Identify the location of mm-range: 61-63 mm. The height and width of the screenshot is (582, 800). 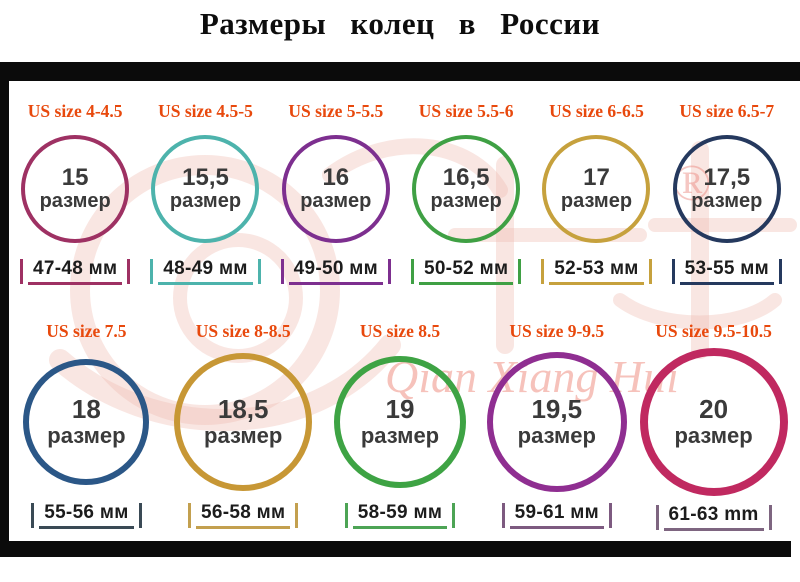
(713, 518).